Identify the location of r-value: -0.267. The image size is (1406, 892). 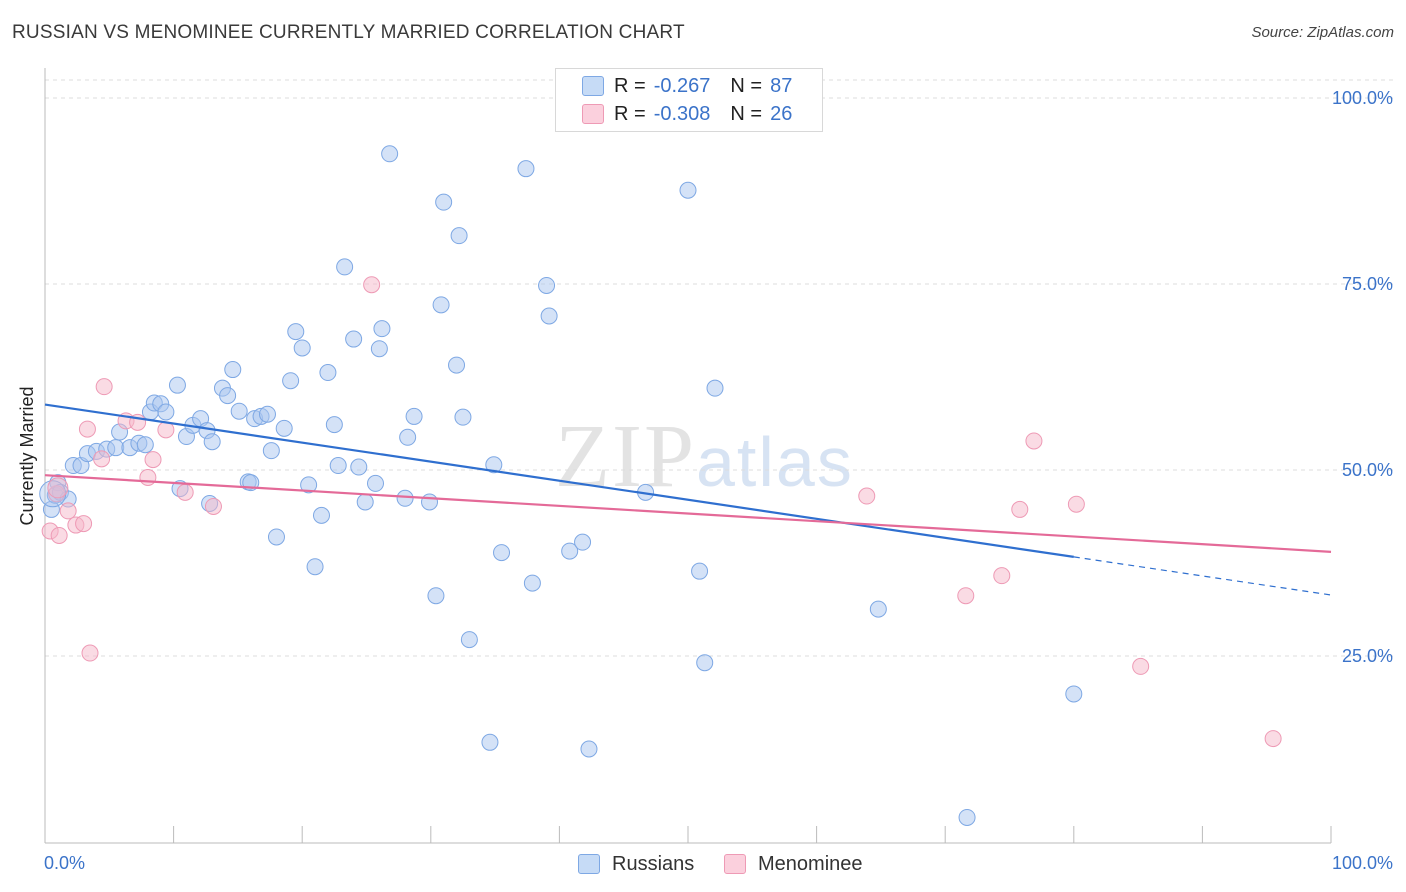
(682, 85).